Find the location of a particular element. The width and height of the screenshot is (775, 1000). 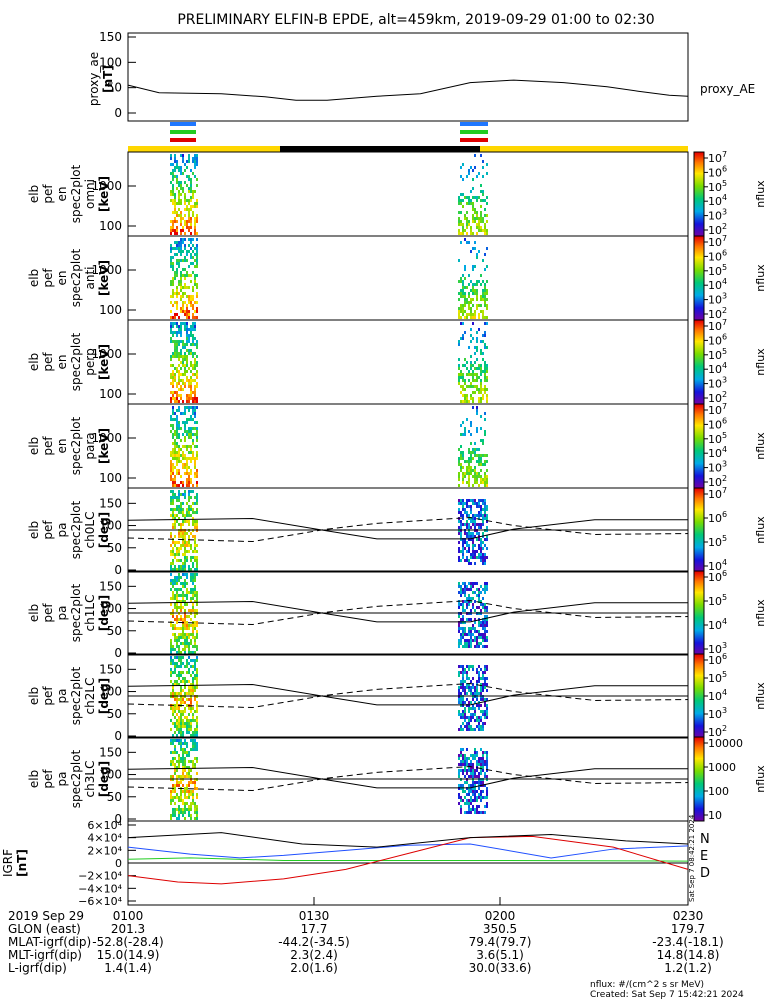

x-row-value: 2.3(2.4) is located at coordinates (314, 955).